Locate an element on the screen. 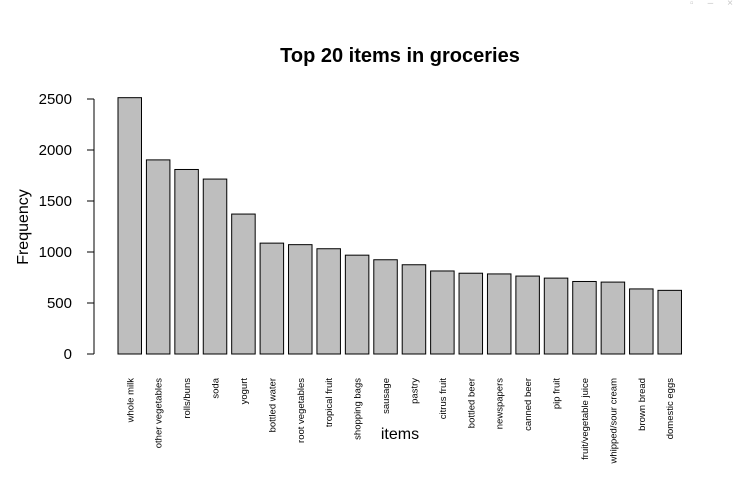 This screenshot has width=747, height=482. x-tick-label: fruit/vegetable juice is located at coordinates (585, 419).